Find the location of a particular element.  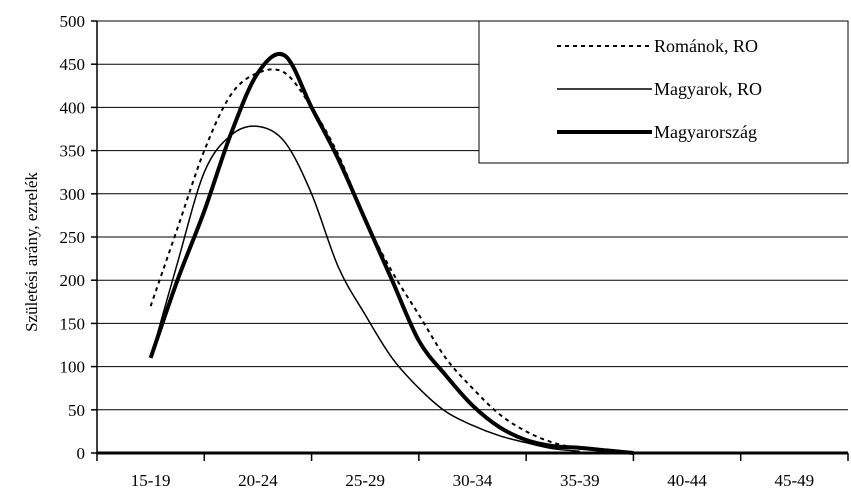

y-tick-label-3: 150 is located at coordinates (73, 323).